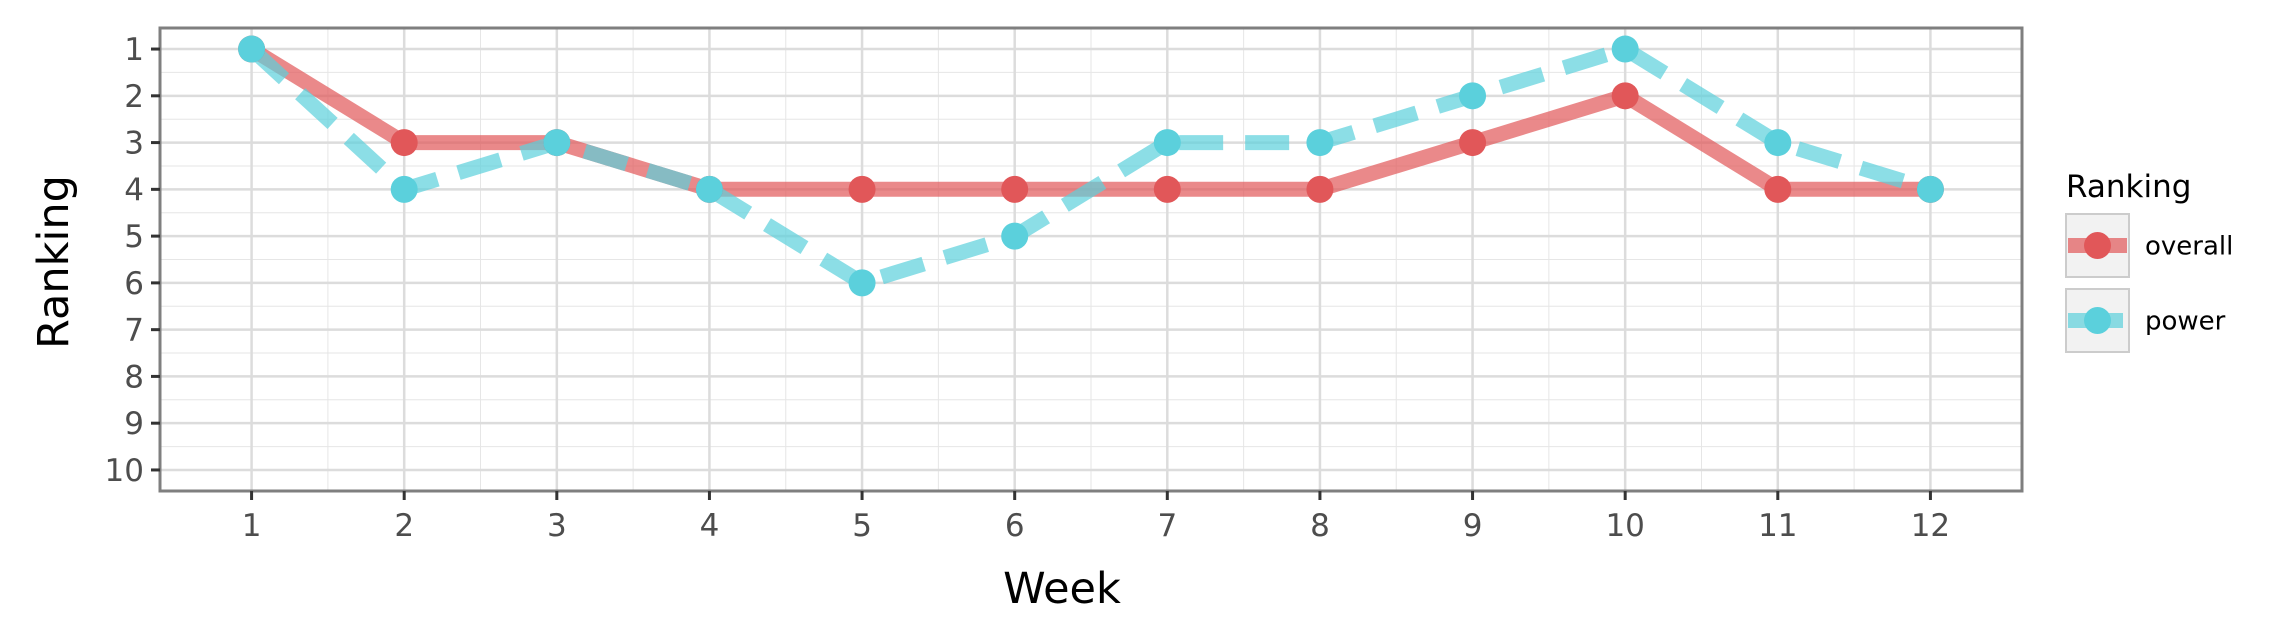 The image size is (2276, 641). What do you see at coordinates (134, 424) in the screenshot?
I see `y-tick-label: 9` at bounding box center [134, 424].